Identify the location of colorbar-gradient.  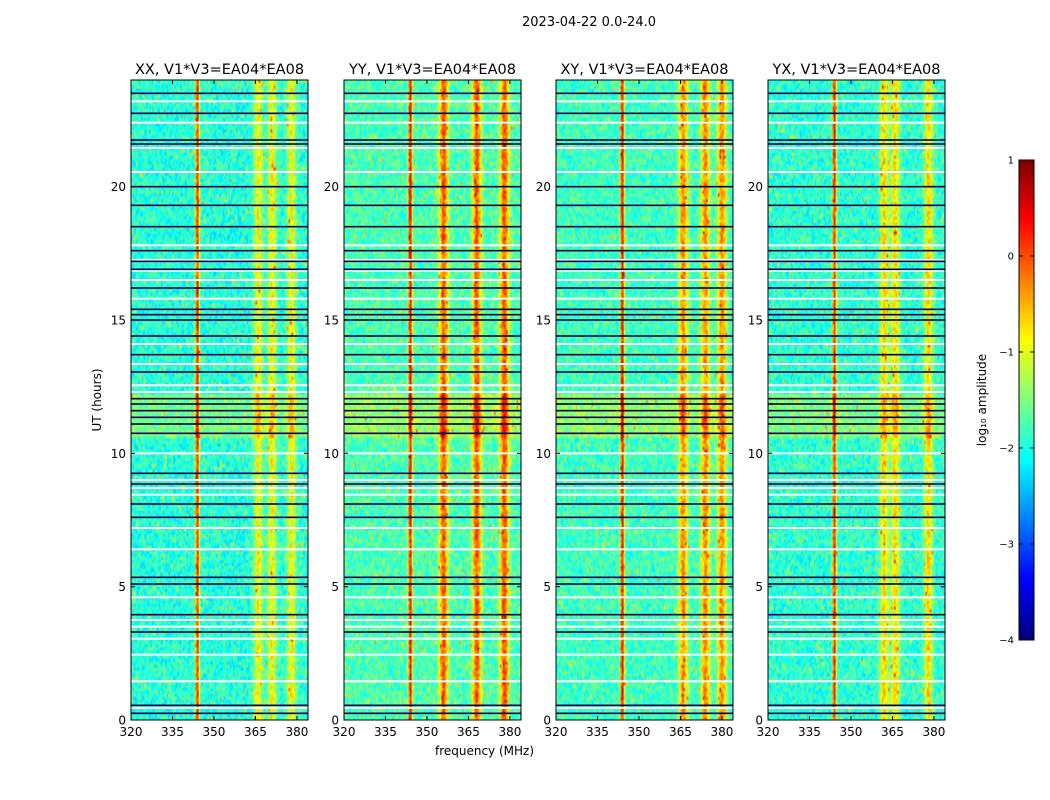
(1026, 400).